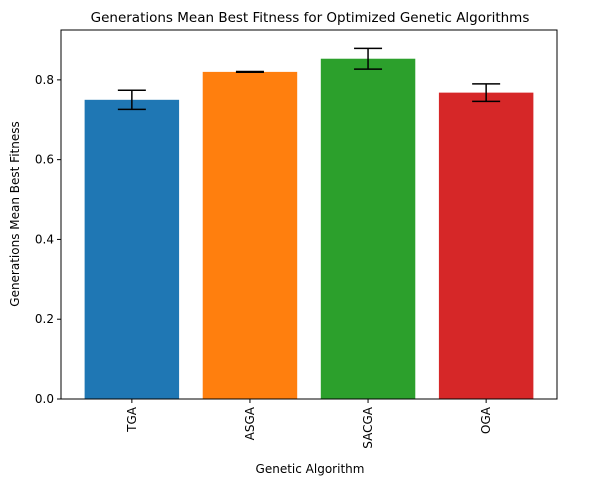 The width and height of the screenshot is (591, 487). What do you see at coordinates (44, 160) in the screenshot?
I see `y-tick-label: 0.6` at bounding box center [44, 160].